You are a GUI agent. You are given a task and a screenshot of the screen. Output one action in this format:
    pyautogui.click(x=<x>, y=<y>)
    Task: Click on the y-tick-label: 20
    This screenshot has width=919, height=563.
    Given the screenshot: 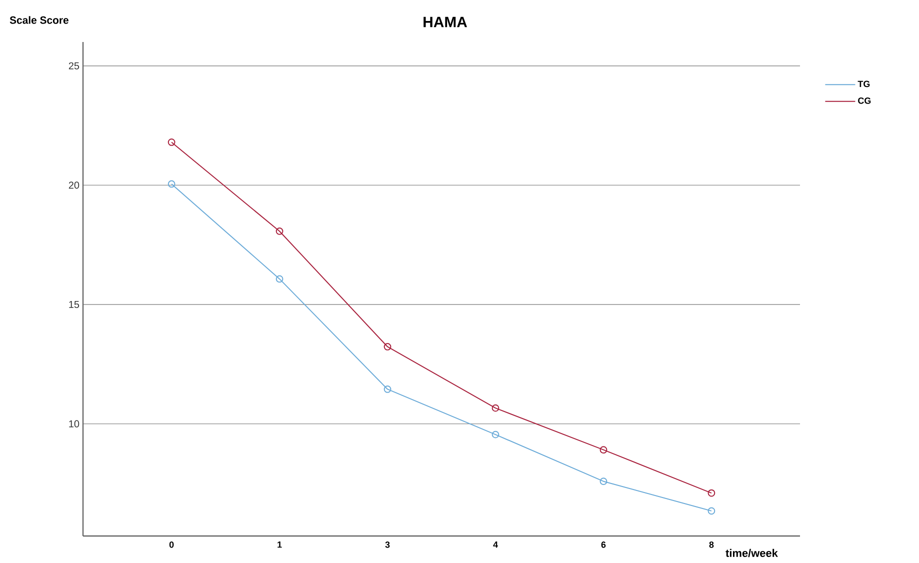 What is the action you would take?
    pyautogui.click(x=74, y=185)
    